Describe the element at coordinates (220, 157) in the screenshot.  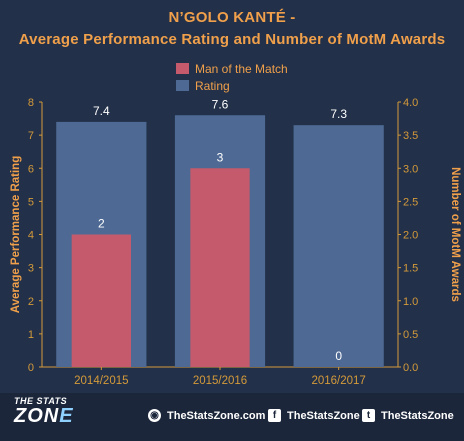
I see `data-label-motm: 3` at that location.